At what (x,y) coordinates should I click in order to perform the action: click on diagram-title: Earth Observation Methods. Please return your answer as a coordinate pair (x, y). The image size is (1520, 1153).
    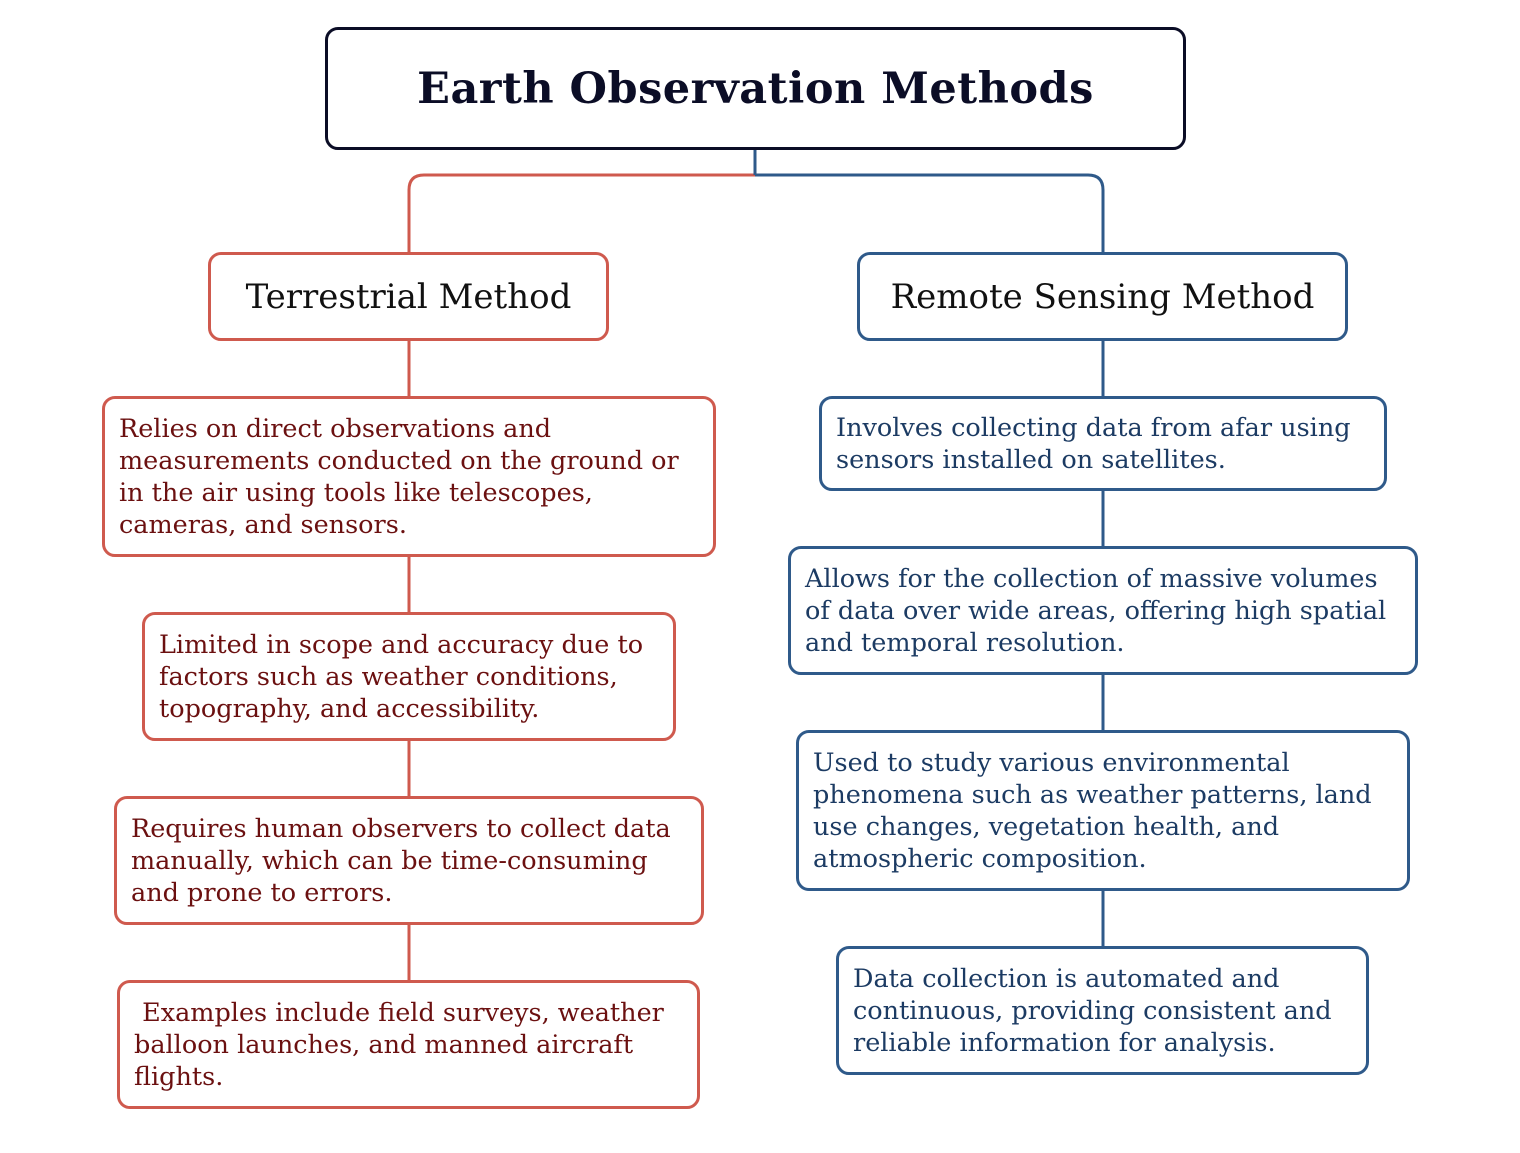
    Looking at the image, I should click on (755, 88).